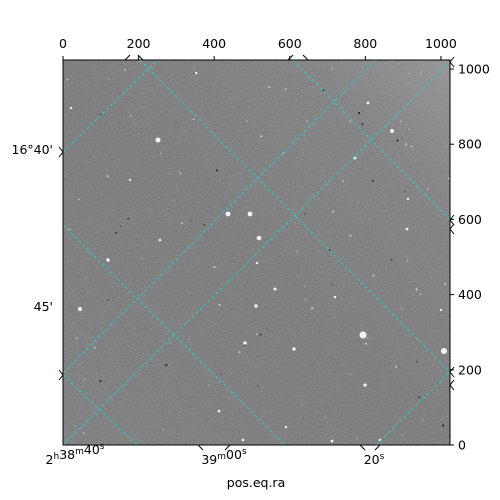  I want to click on x-pixel-tick-label: 400, so click(214, 43).